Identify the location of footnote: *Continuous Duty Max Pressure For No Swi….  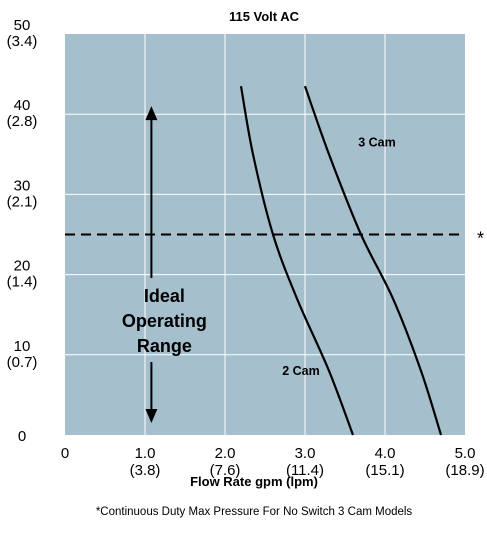
(254, 512).